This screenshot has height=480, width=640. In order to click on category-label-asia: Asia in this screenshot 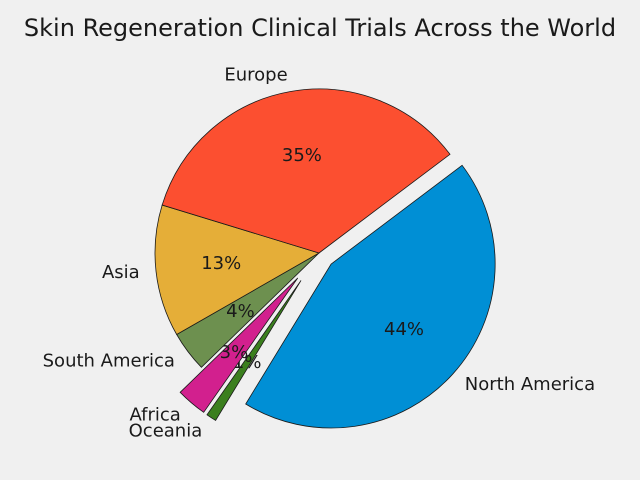, I will do `click(121, 272)`.